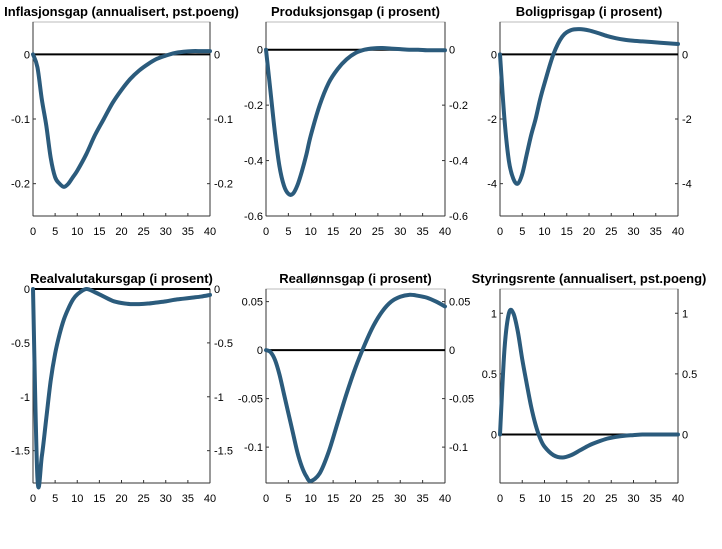 The height and width of the screenshot is (549, 722). I want to click on y-tick-label-right: -0.5, so click(223, 344).